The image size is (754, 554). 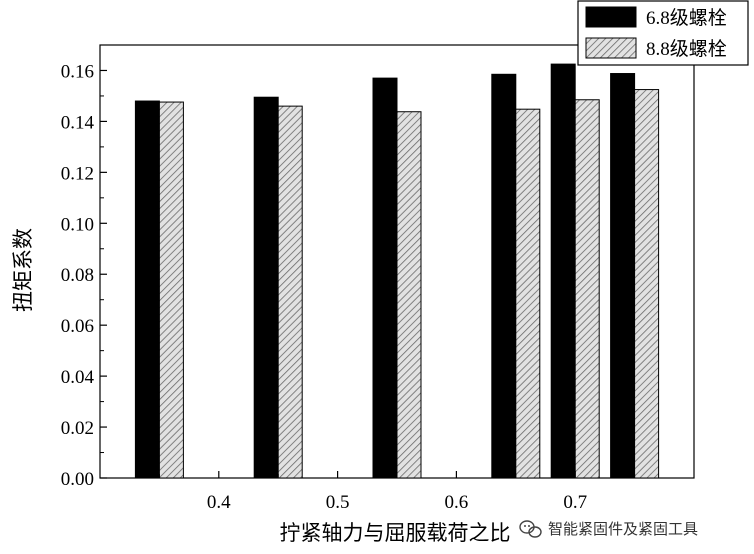 I want to click on legend: 6.8级螺栓 8.8级螺栓, so click(x=663, y=33).